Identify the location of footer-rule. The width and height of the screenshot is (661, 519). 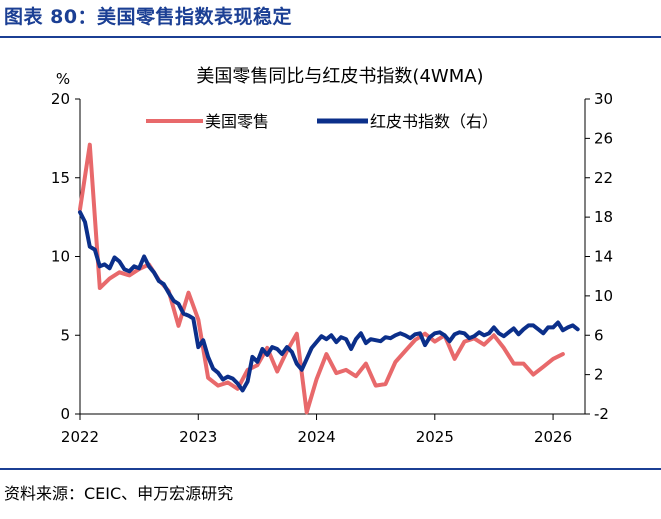
(330, 469).